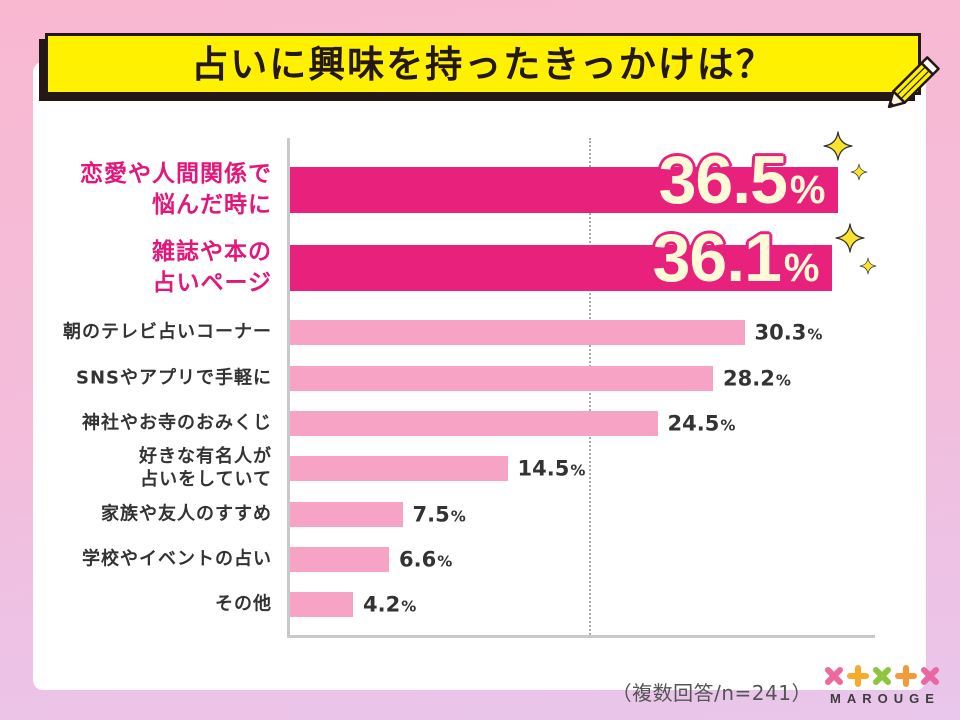 Image resolution: width=960 pixels, height=720 pixels. I want to click on value-label: 36.1%, so click(736, 258).